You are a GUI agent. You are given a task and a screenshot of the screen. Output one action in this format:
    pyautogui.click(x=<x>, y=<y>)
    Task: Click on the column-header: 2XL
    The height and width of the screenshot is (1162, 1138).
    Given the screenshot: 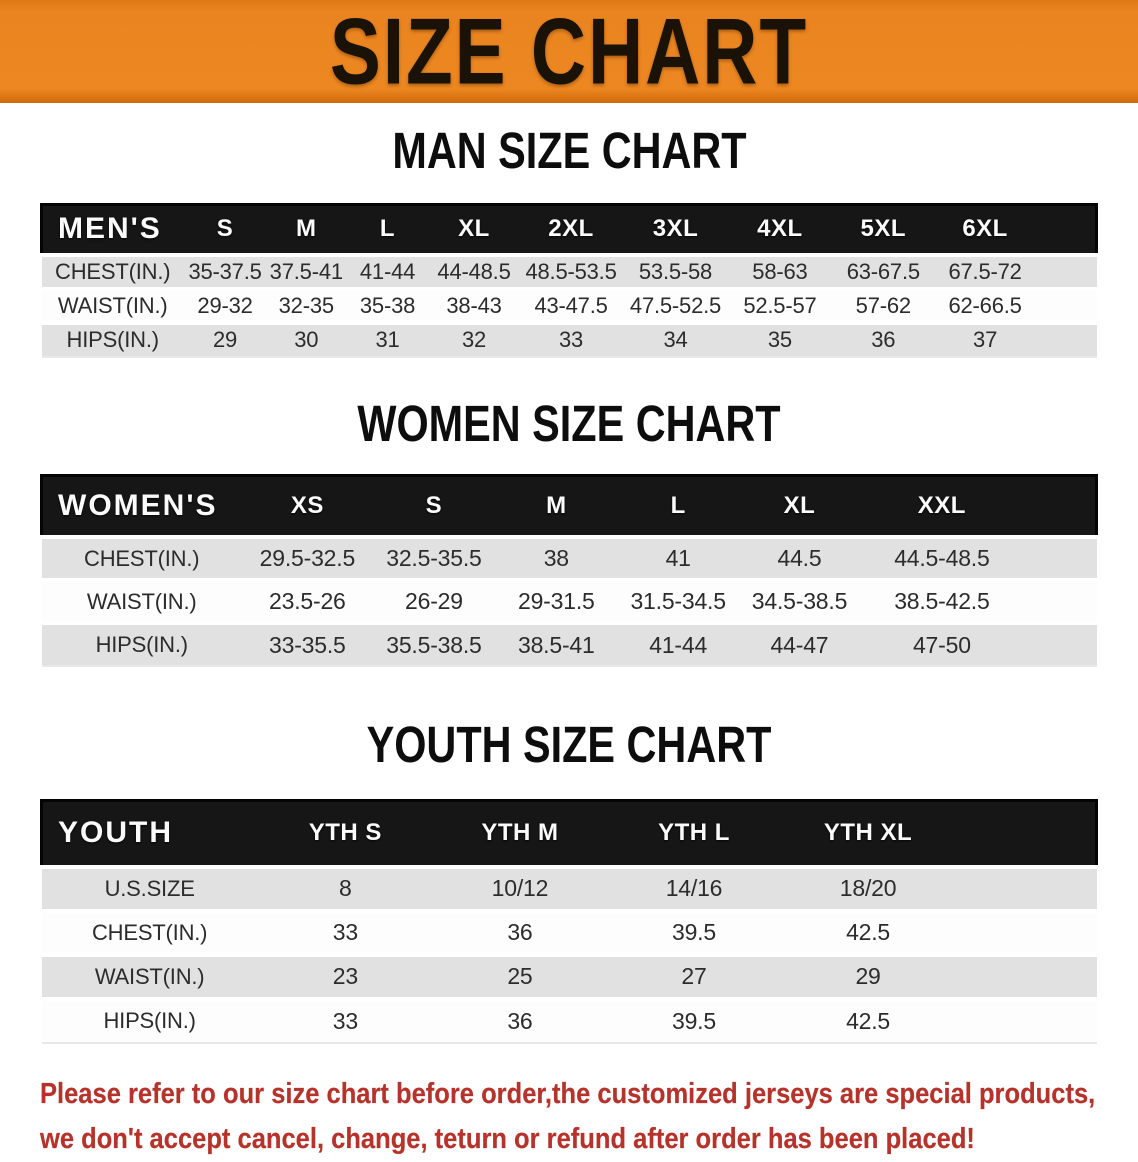 What is the action you would take?
    pyautogui.click(x=571, y=229)
    